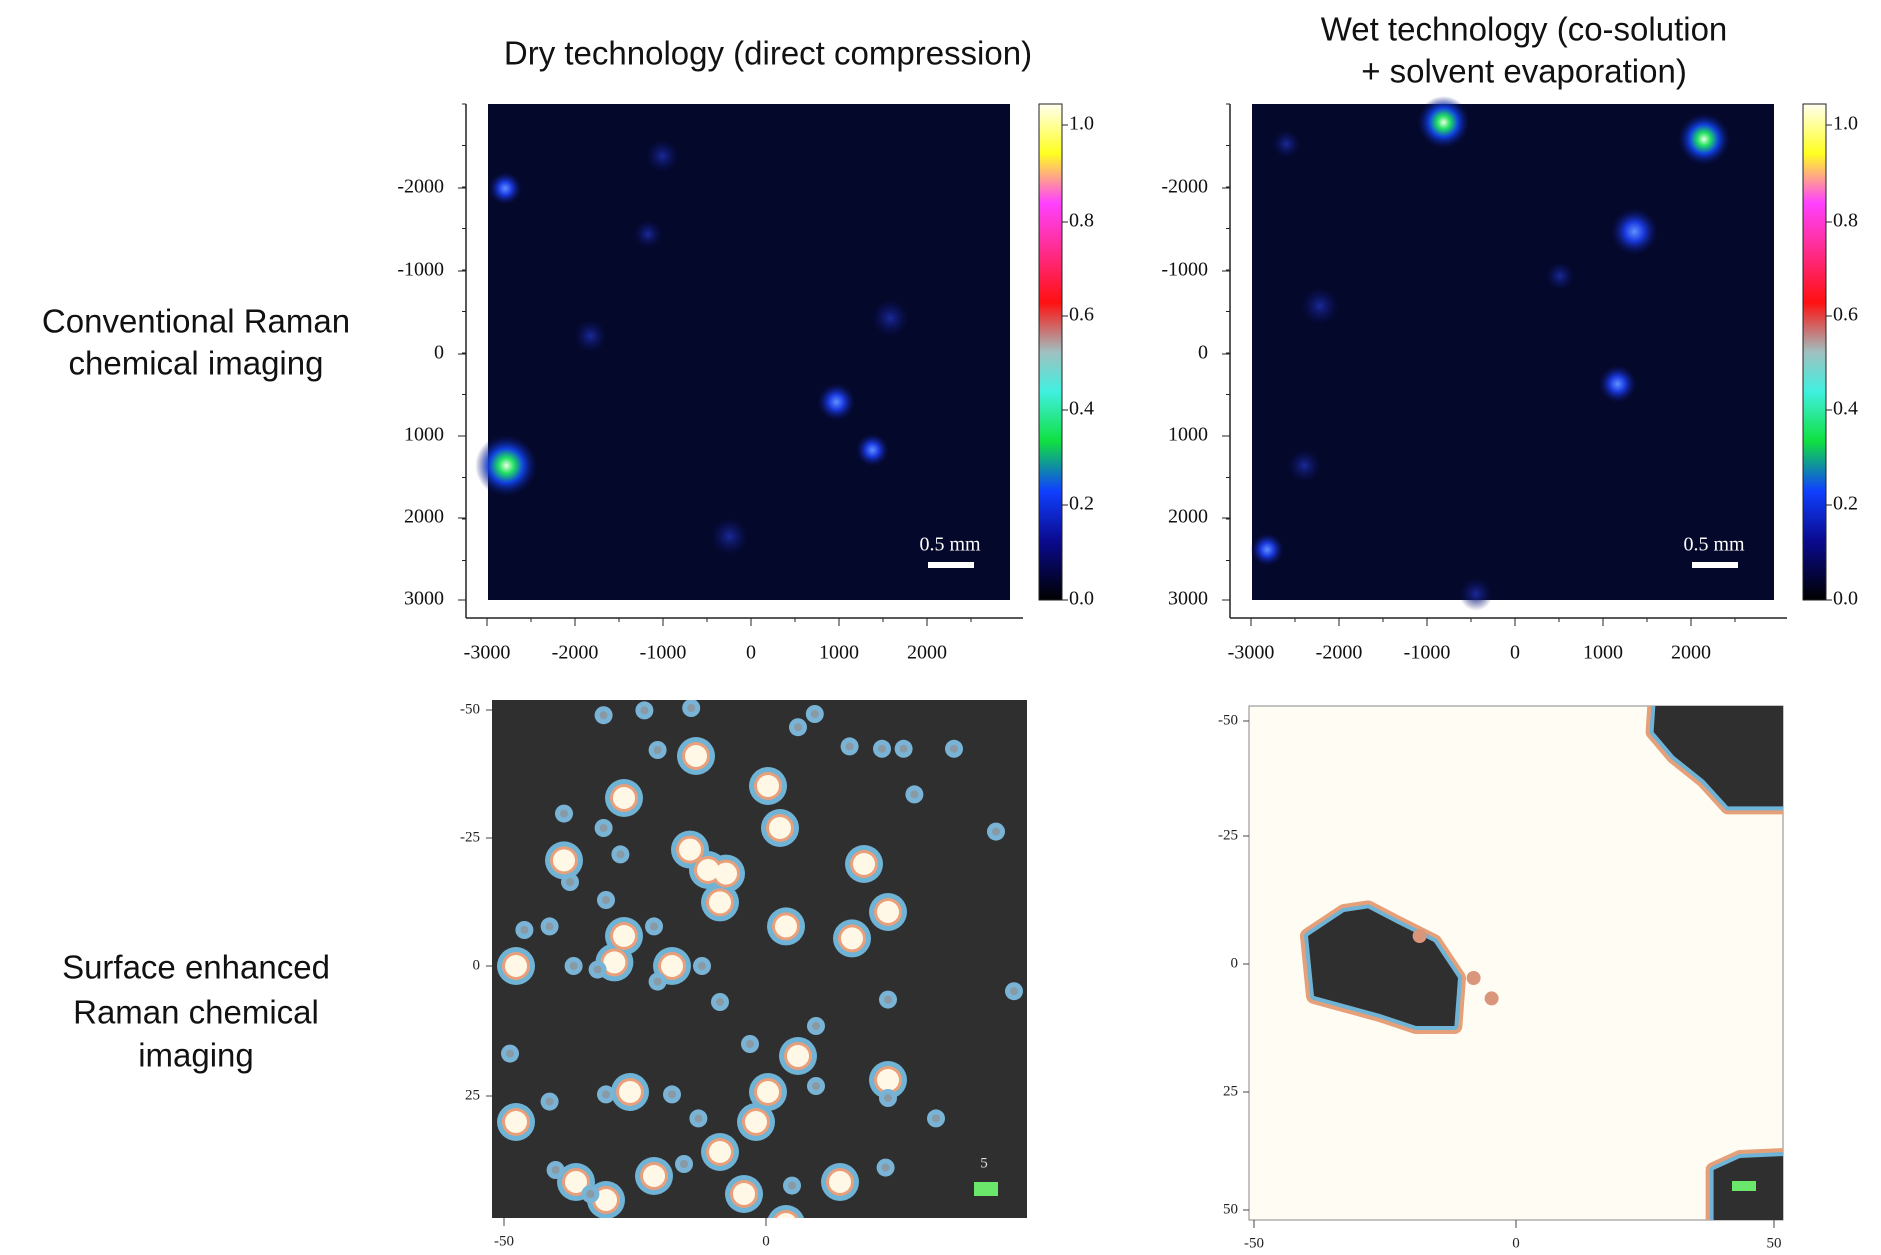 The width and height of the screenshot is (1881, 1255). Describe the element at coordinates (504, 1241) in the screenshot. I see `x-tick-label: -50` at that location.